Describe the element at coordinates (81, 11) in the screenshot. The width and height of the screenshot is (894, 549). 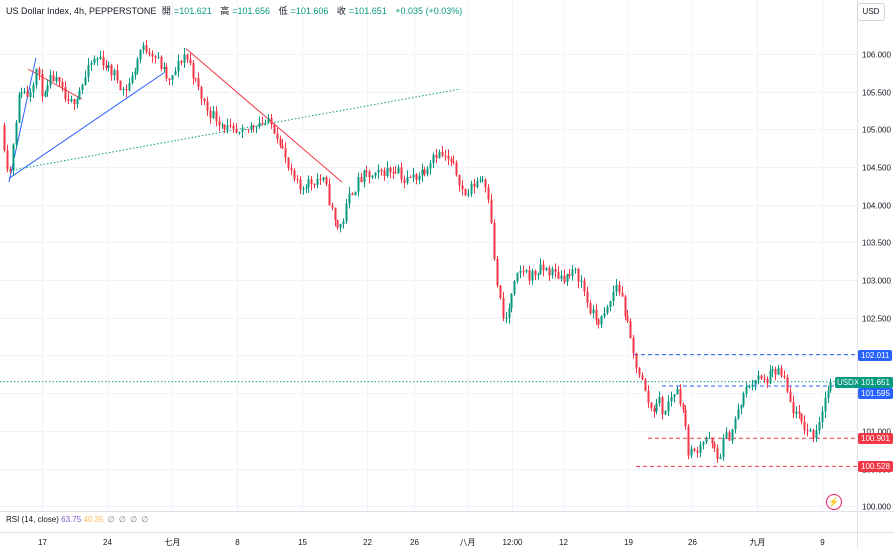
I see `symbol-title: US Dollar Index, 4h, PEPPERSTONE` at that location.